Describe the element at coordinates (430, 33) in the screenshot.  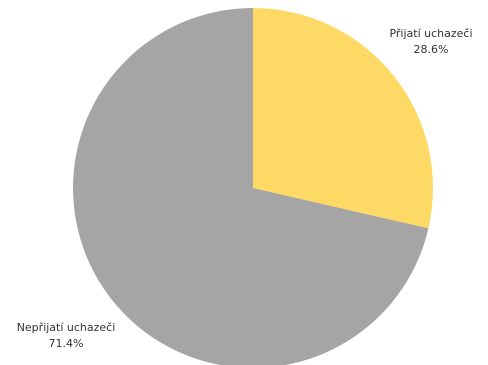
I see `slice-label-prijati-name: Přijatí uchazeči` at that location.